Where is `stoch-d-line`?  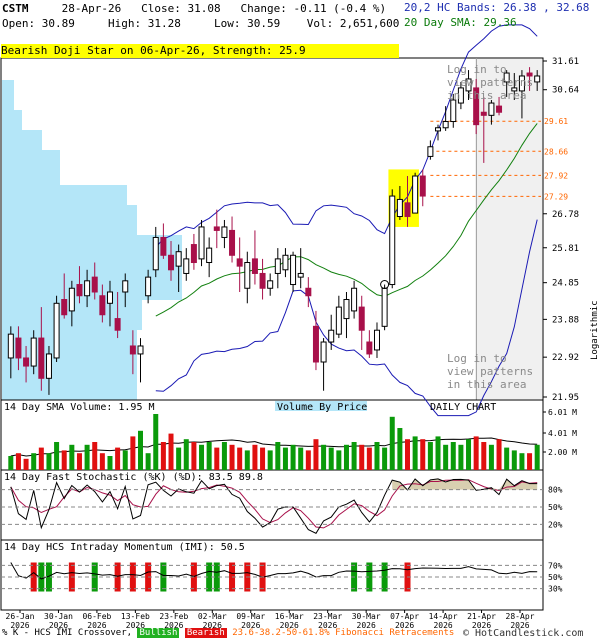
stoch-d-line is located at coordinates (274, 504).